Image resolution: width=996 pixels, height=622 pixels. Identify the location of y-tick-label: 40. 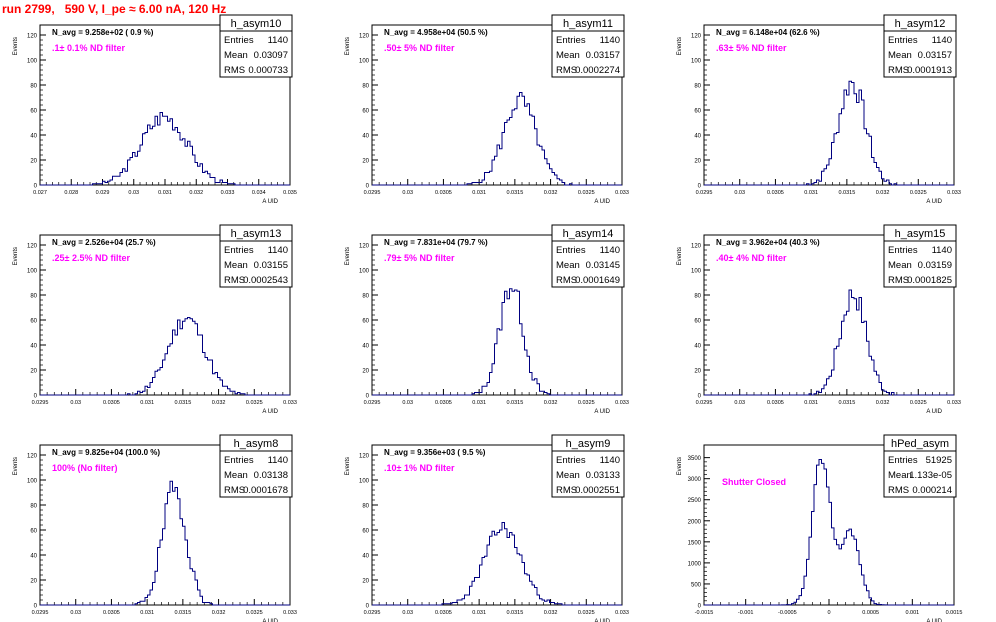
(365, 137).